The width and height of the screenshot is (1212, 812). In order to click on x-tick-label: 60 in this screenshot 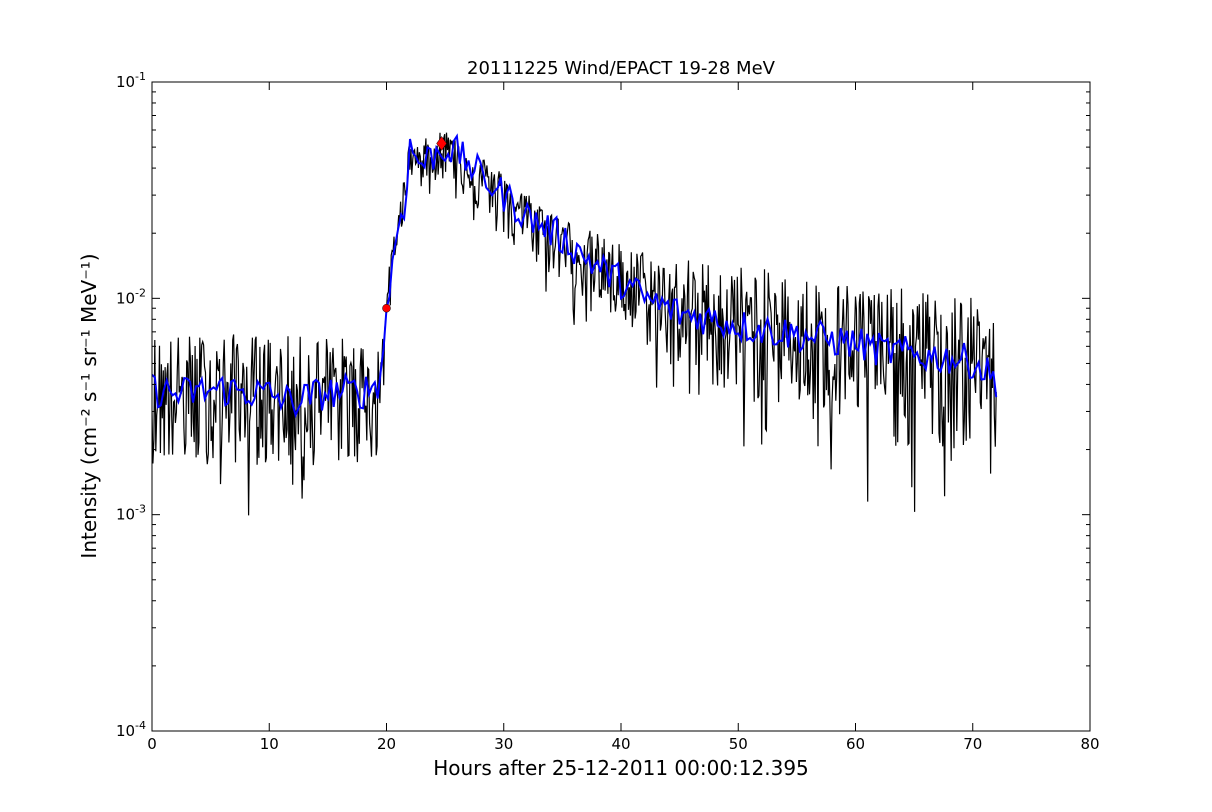, I will do `click(855, 744)`.